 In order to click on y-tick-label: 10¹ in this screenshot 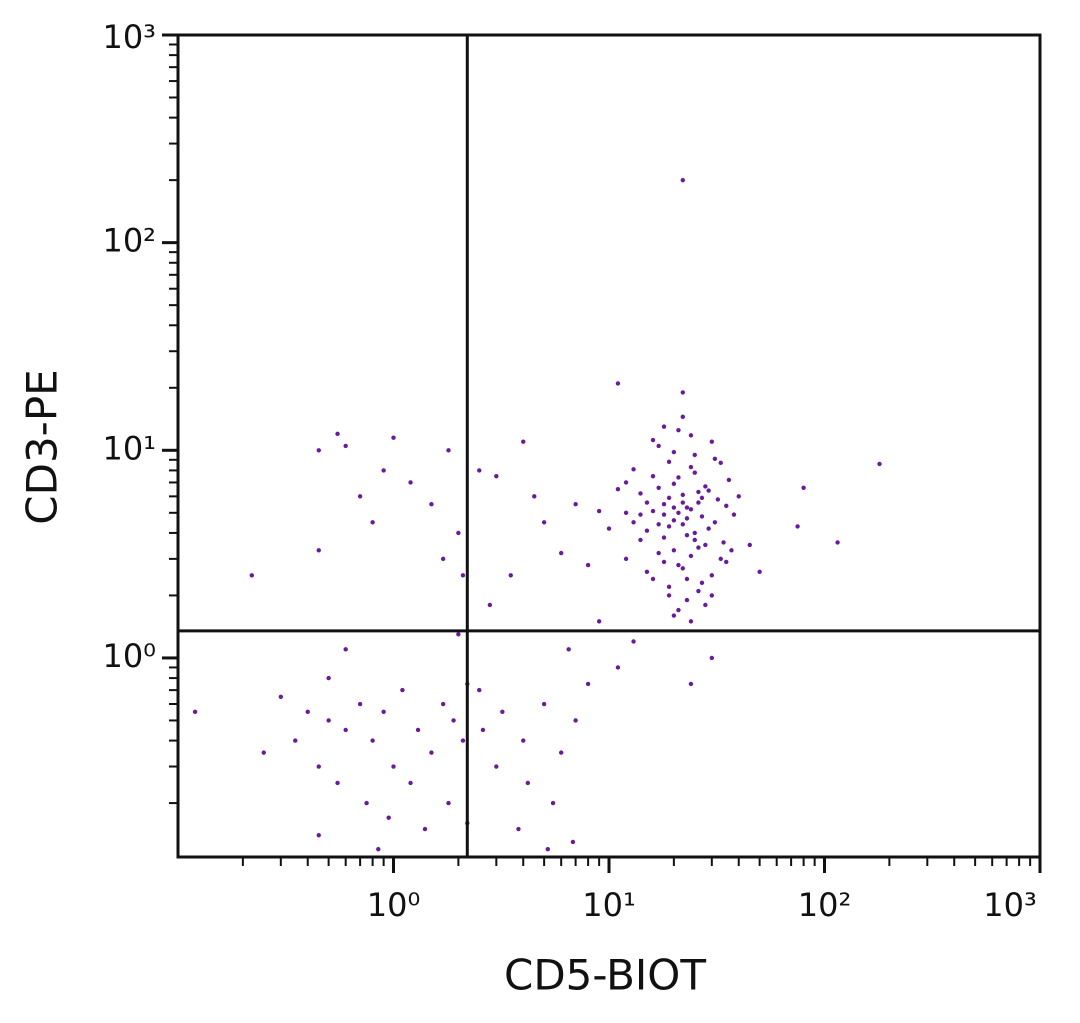, I will do `click(129, 448)`.